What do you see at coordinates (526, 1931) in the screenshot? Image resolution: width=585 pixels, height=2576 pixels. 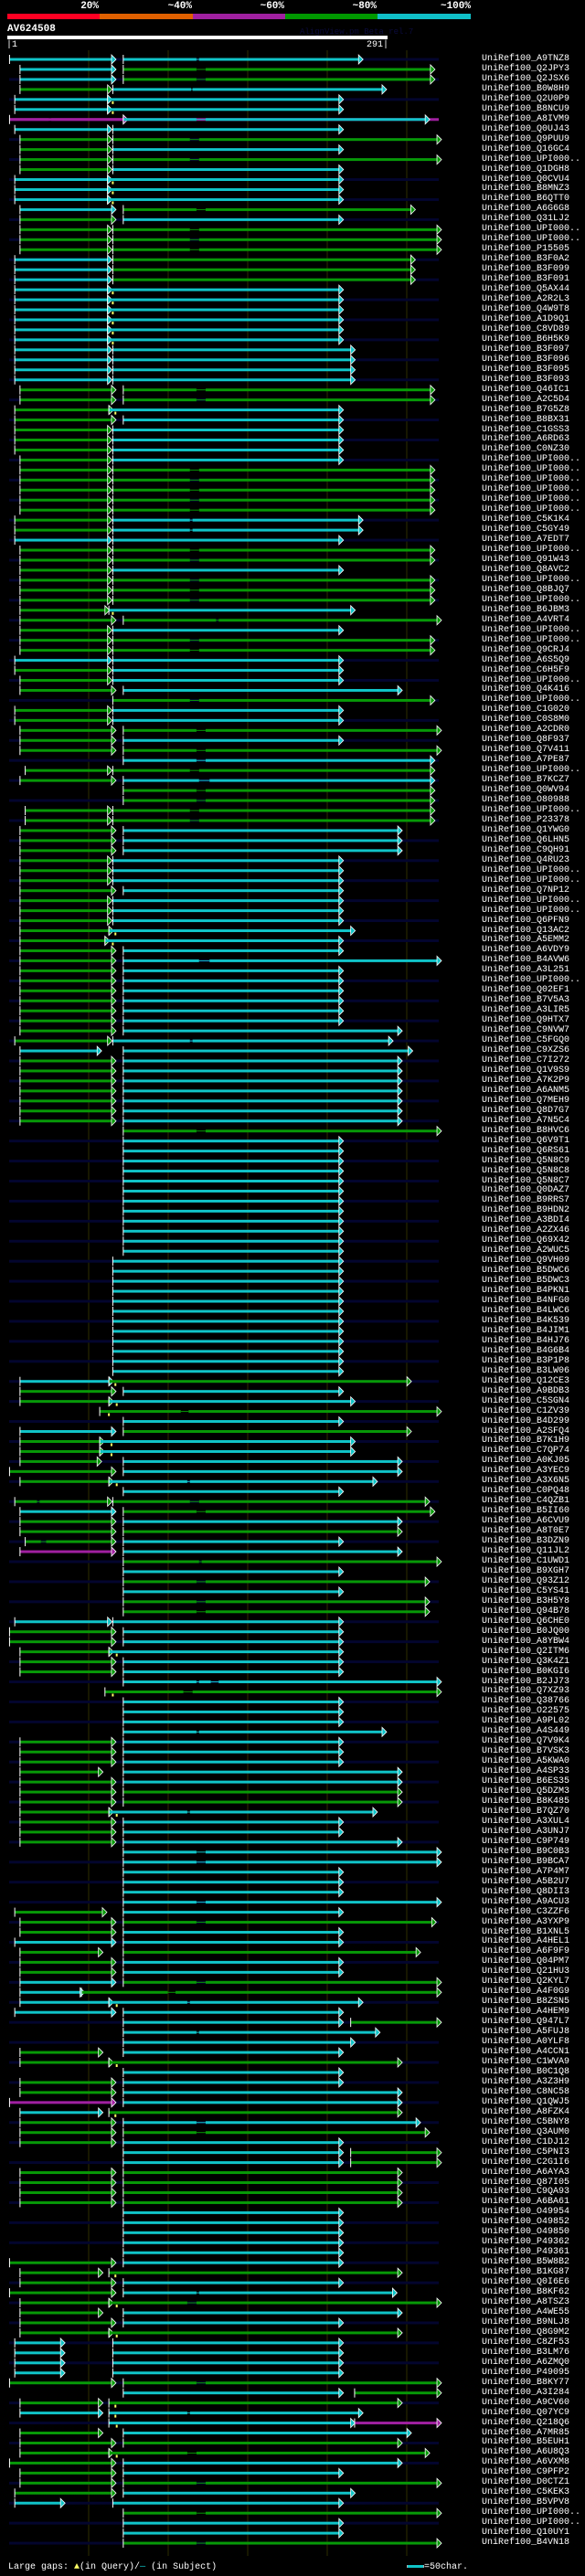 I see `hit-label: UniRef100_B1XNL5` at bounding box center [526, 1931].